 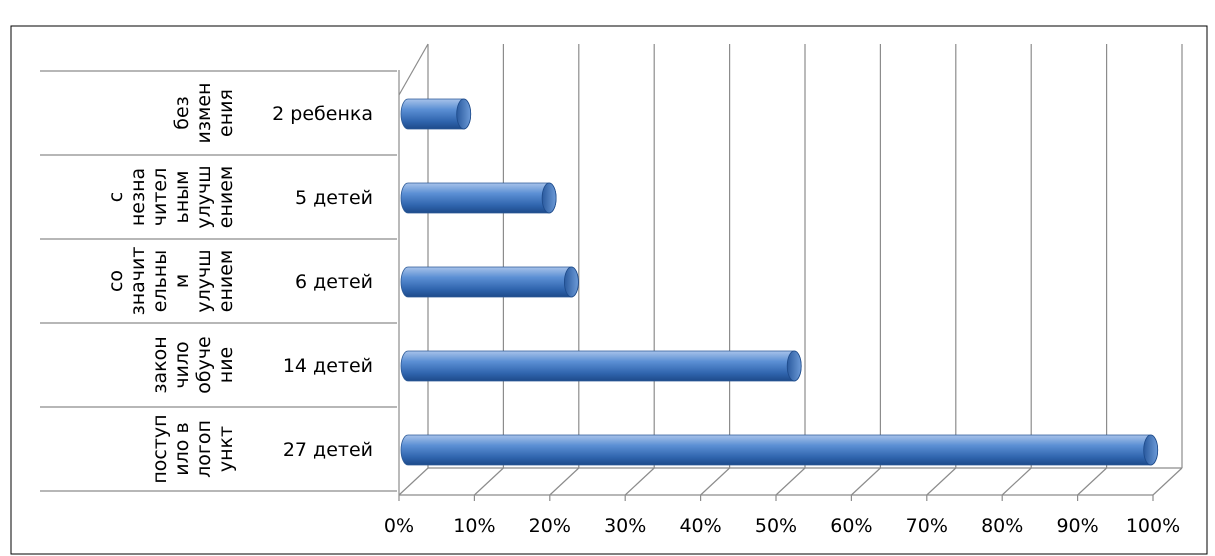 I want to click on x-tick-label: 10%, so click(x=474, y=526).